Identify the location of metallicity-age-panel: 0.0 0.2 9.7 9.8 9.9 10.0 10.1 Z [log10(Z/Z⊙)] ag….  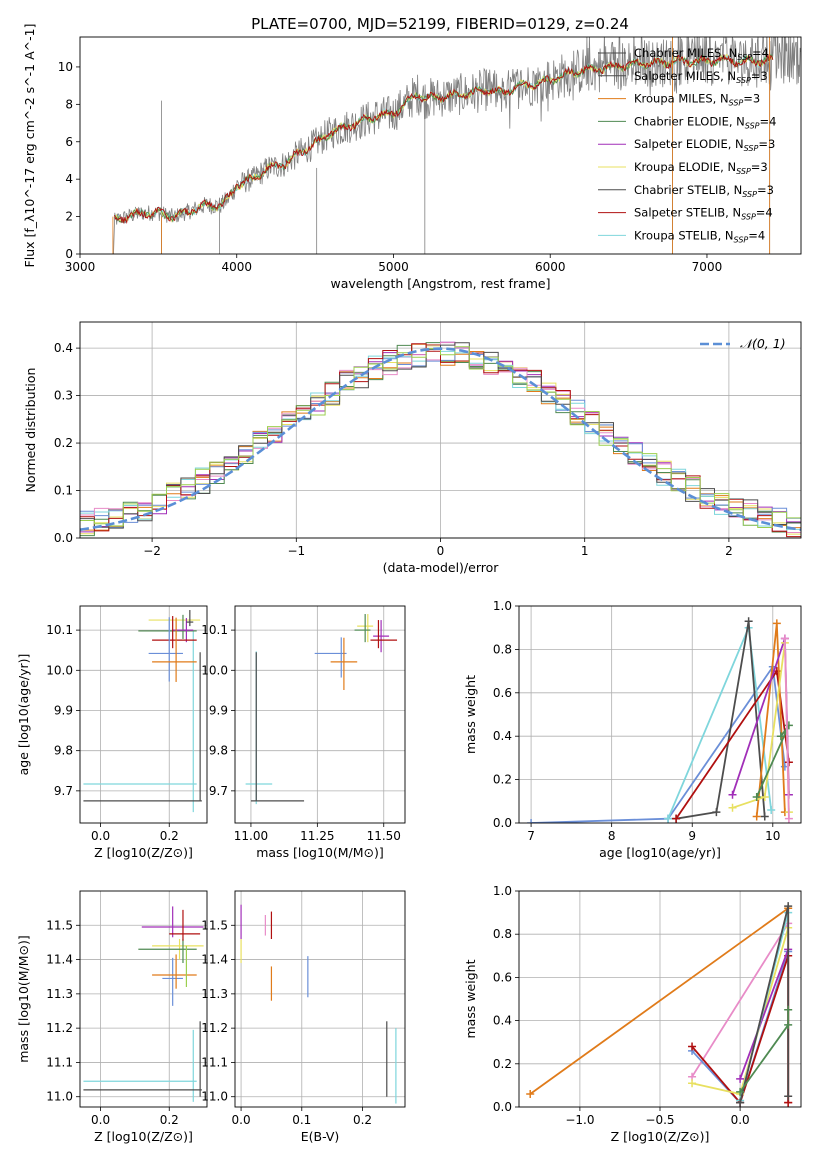
(112, 732).